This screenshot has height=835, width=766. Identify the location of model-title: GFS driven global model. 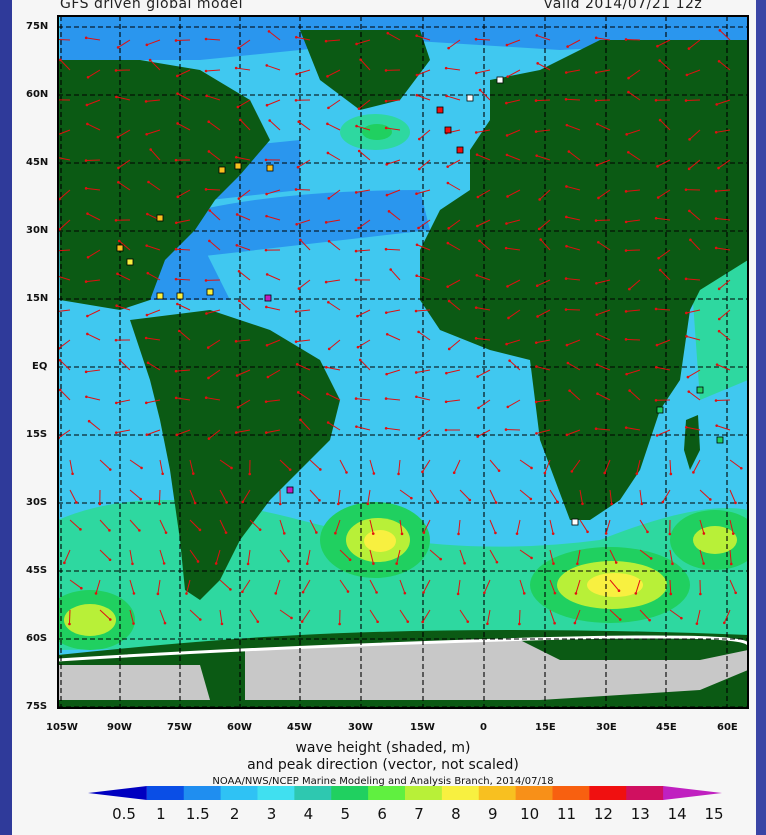
(151, 6).